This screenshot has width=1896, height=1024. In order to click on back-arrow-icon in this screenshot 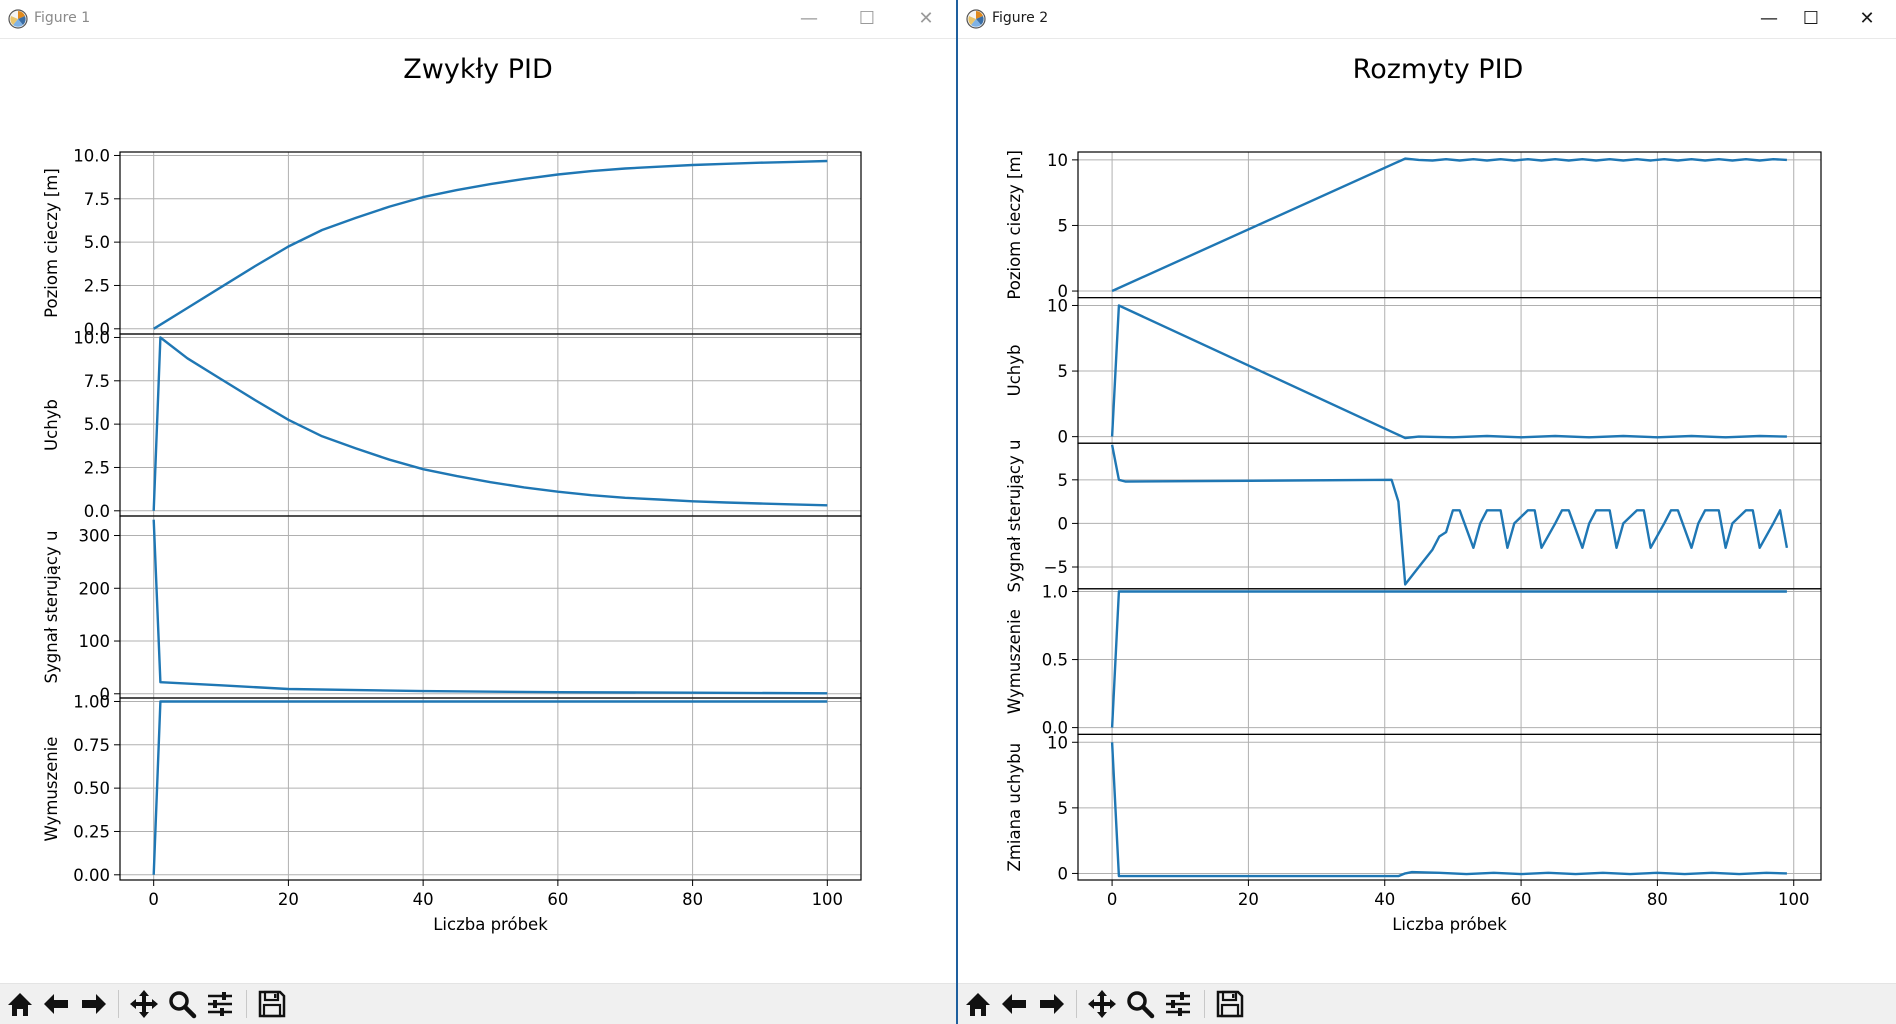, I will do `click(56, 1004)`.